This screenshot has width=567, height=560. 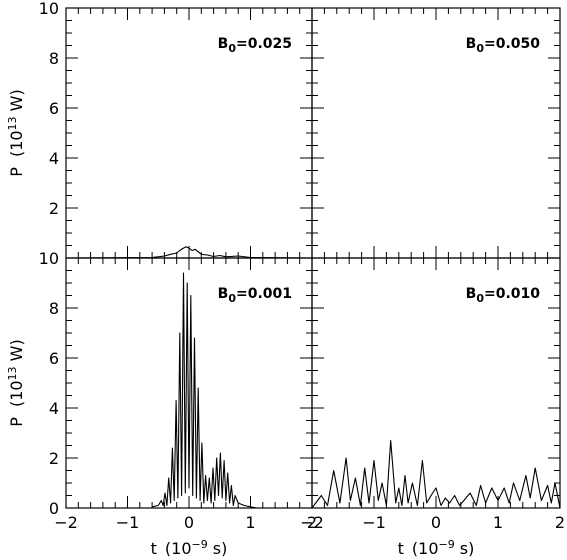 I want to click on panel-label: B0=0.050, so click(x=503, y=45).